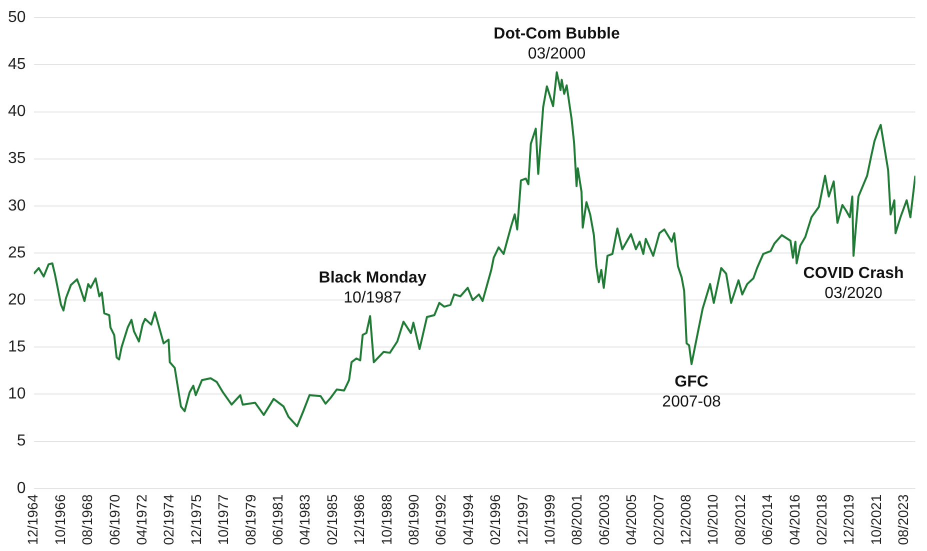 The image size is (927, 551). I want to click on x-tick-label: 06/1992, so click(440, 520).